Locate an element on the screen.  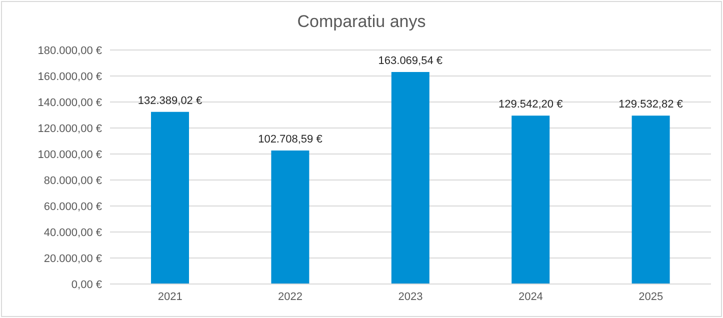
y-tick-label: 40.000,00 € is located at coordinates (73, 232).